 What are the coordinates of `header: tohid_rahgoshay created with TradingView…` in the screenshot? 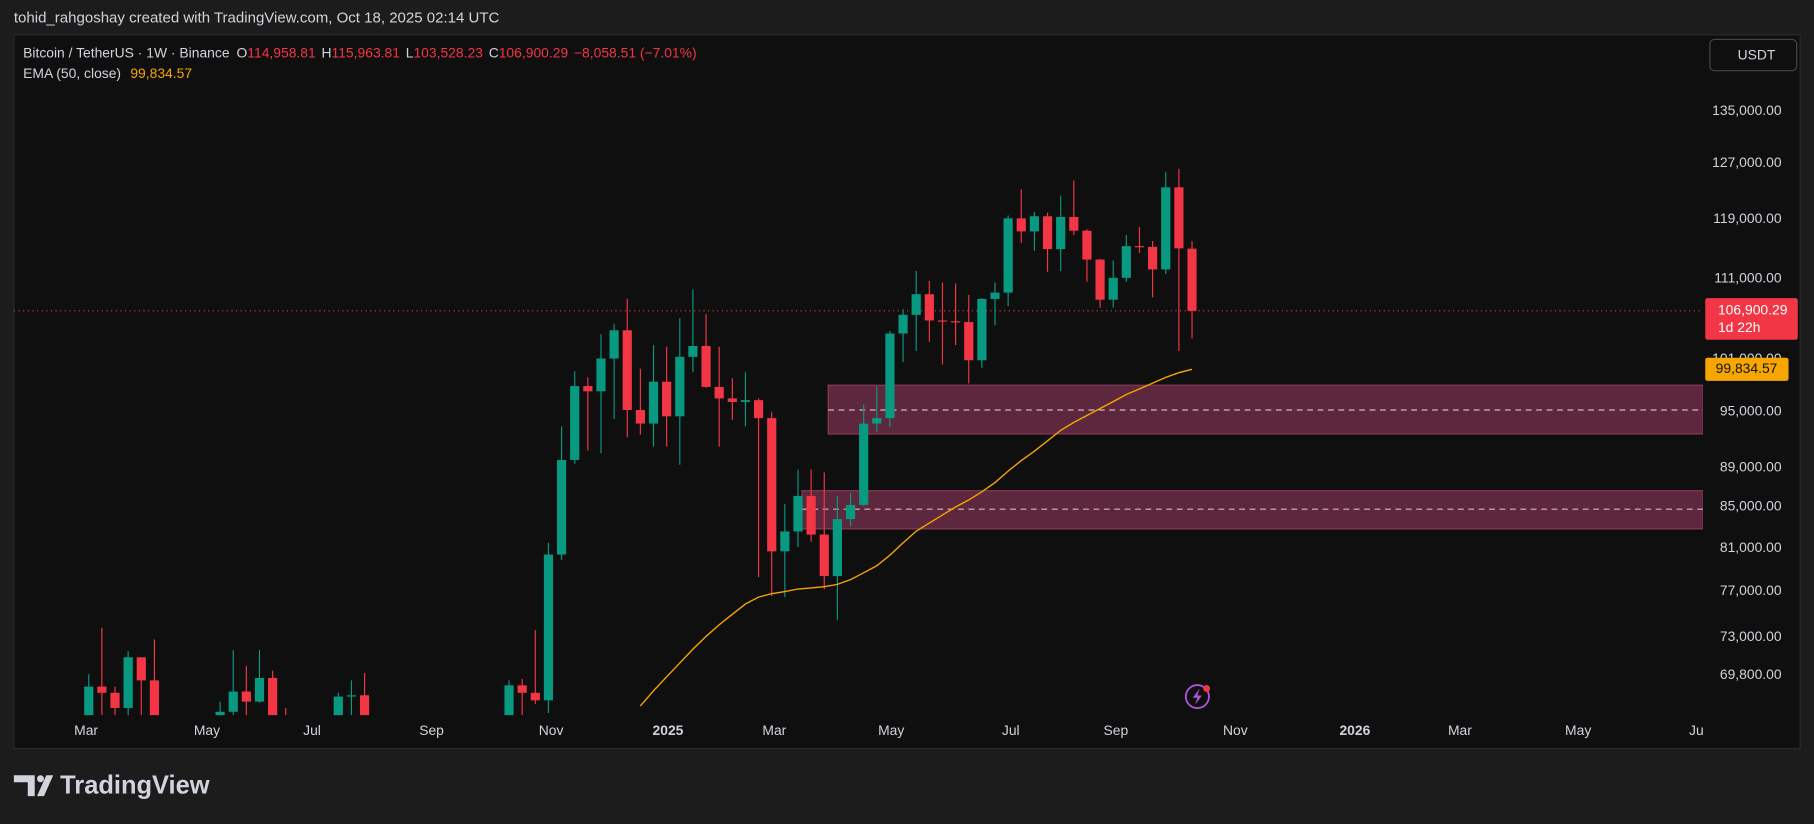 It's located at (257, 18).